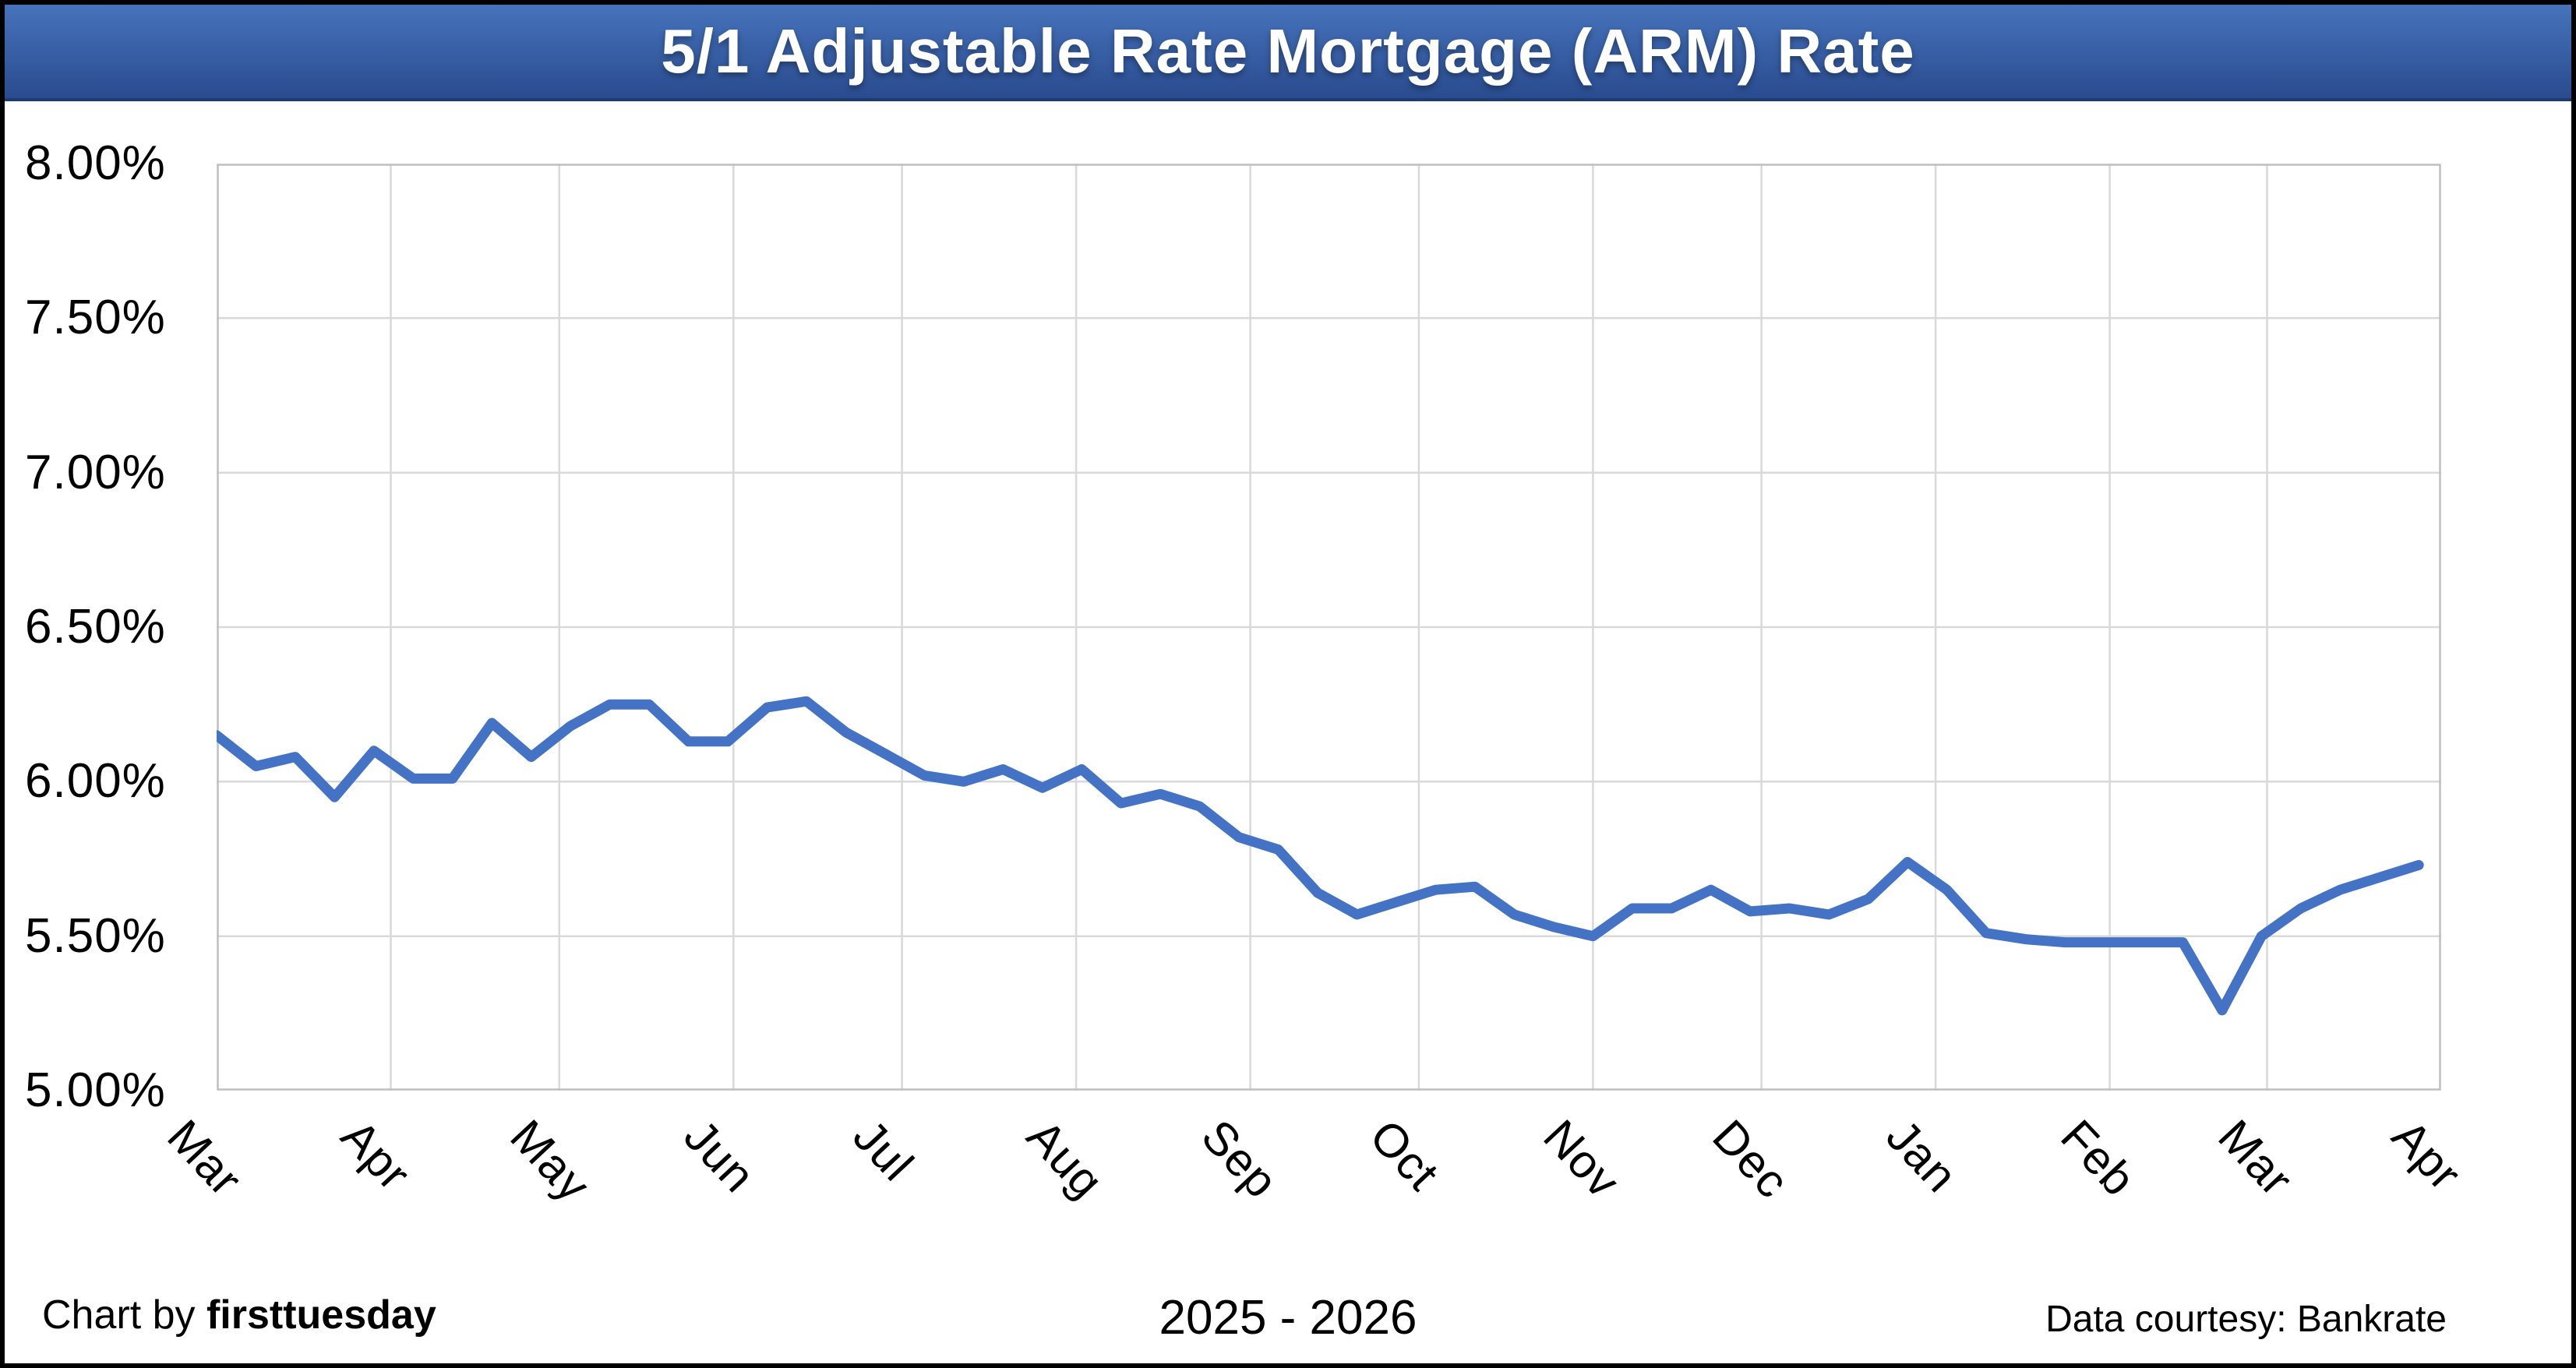  What do you see at coordinates (1922, 1156) in the screenshot?
I see `x-axis-label: Jan` at bounding box center [1922, 1156].